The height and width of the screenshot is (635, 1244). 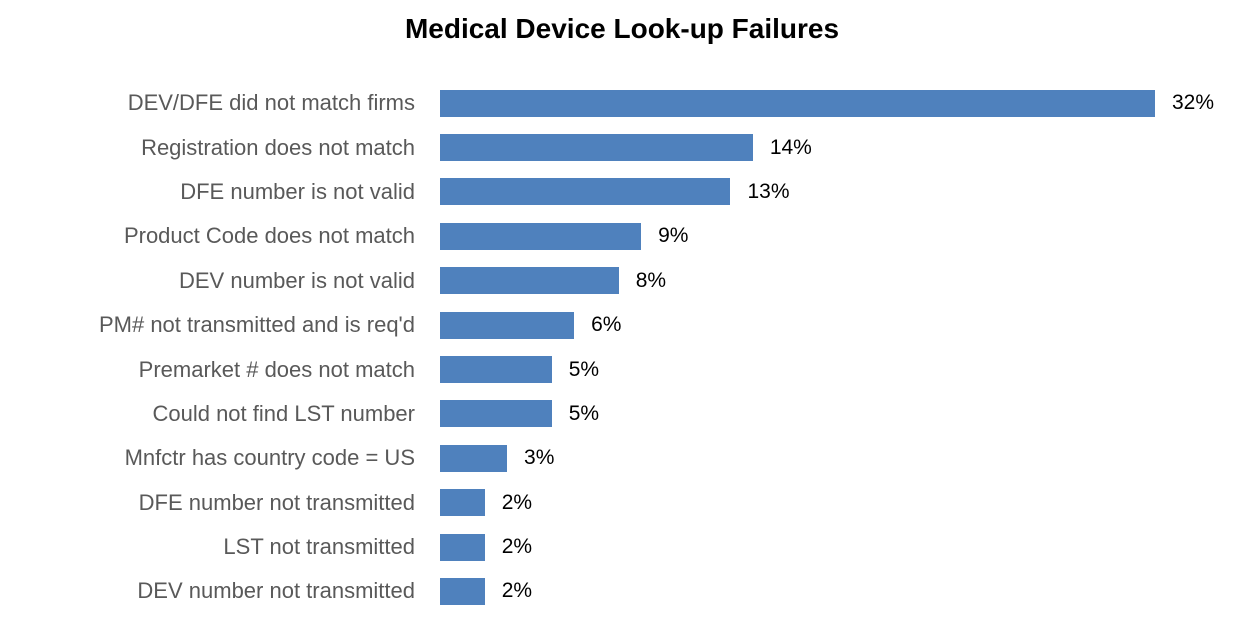 I want to click on value-label: 3%, so click(x=539, y=458).